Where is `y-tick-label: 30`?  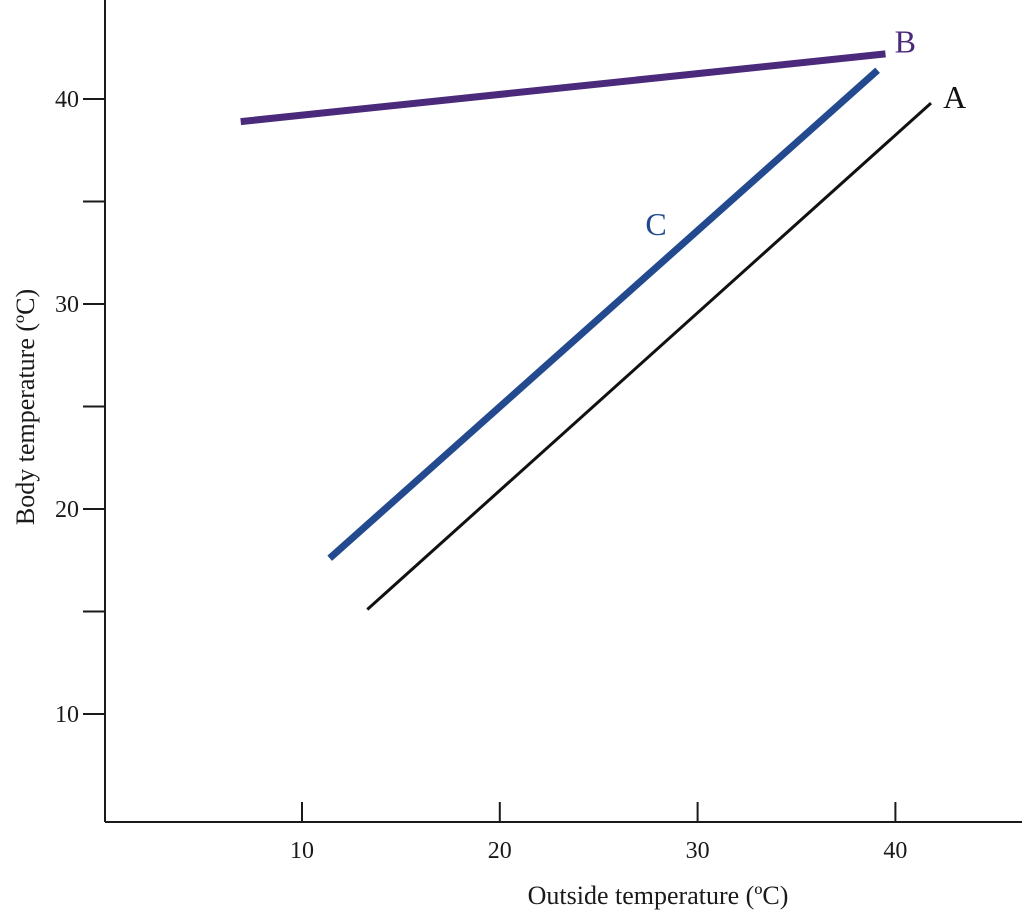 y-tick-label: 30 is located at coordinates (67, 305).